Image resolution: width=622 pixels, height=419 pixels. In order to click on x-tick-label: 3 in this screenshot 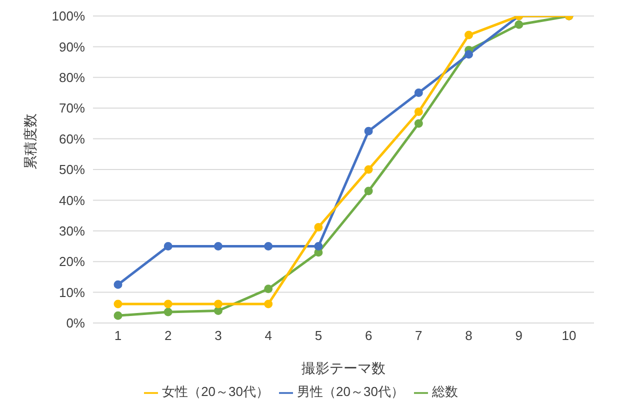, I will do `click(218, 336)`.